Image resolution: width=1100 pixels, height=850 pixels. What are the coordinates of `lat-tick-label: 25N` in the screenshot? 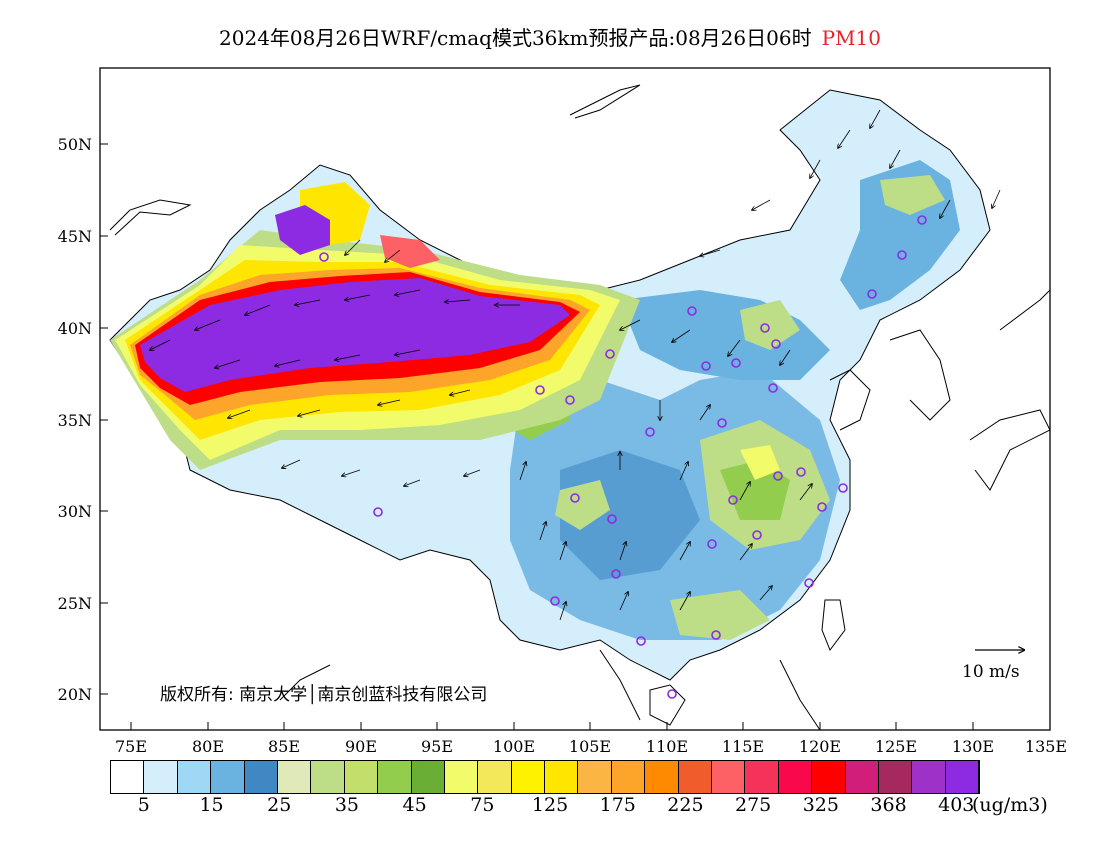 It's located at (75, 603).